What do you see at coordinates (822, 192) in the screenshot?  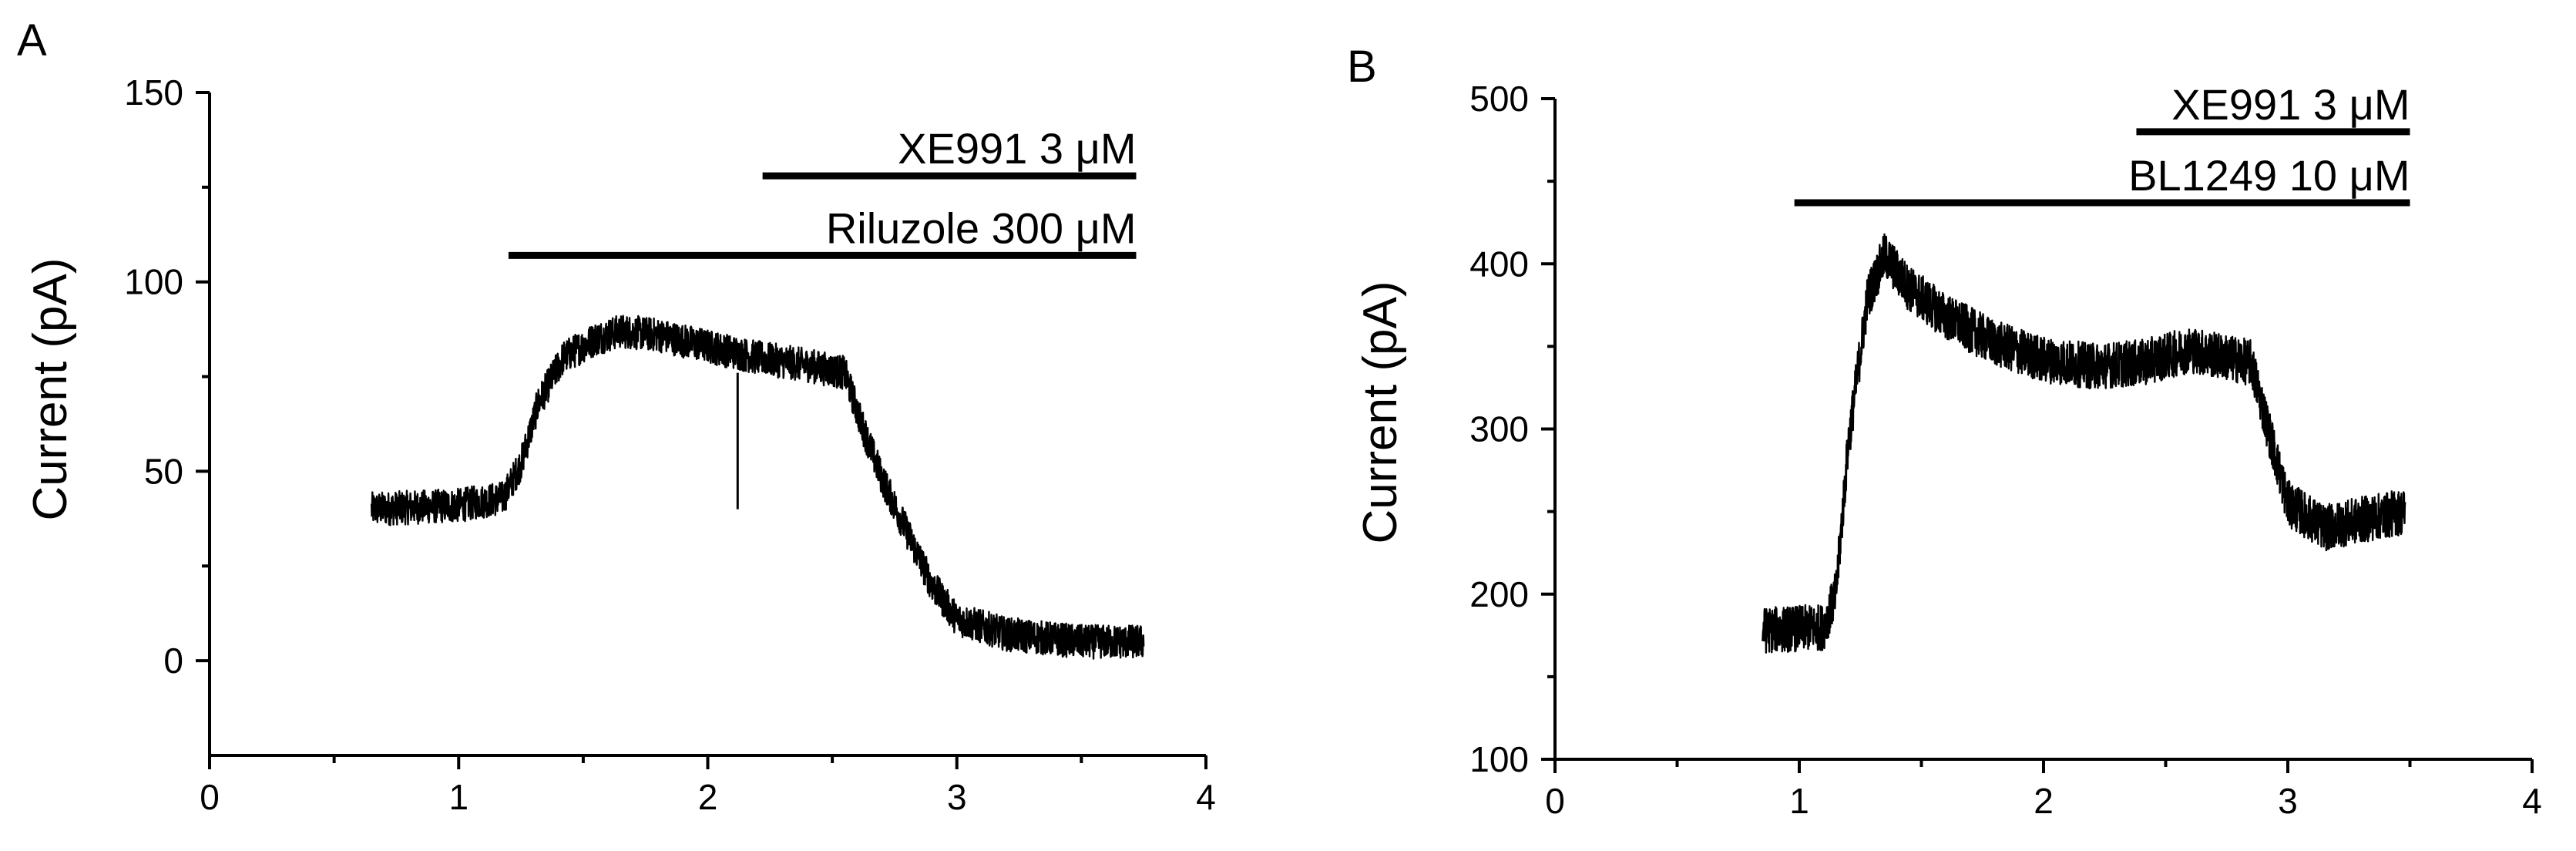 I see `treatment-bars: XE991 3 μM Riluzole 300 μM` at bounding box center [822, 192].